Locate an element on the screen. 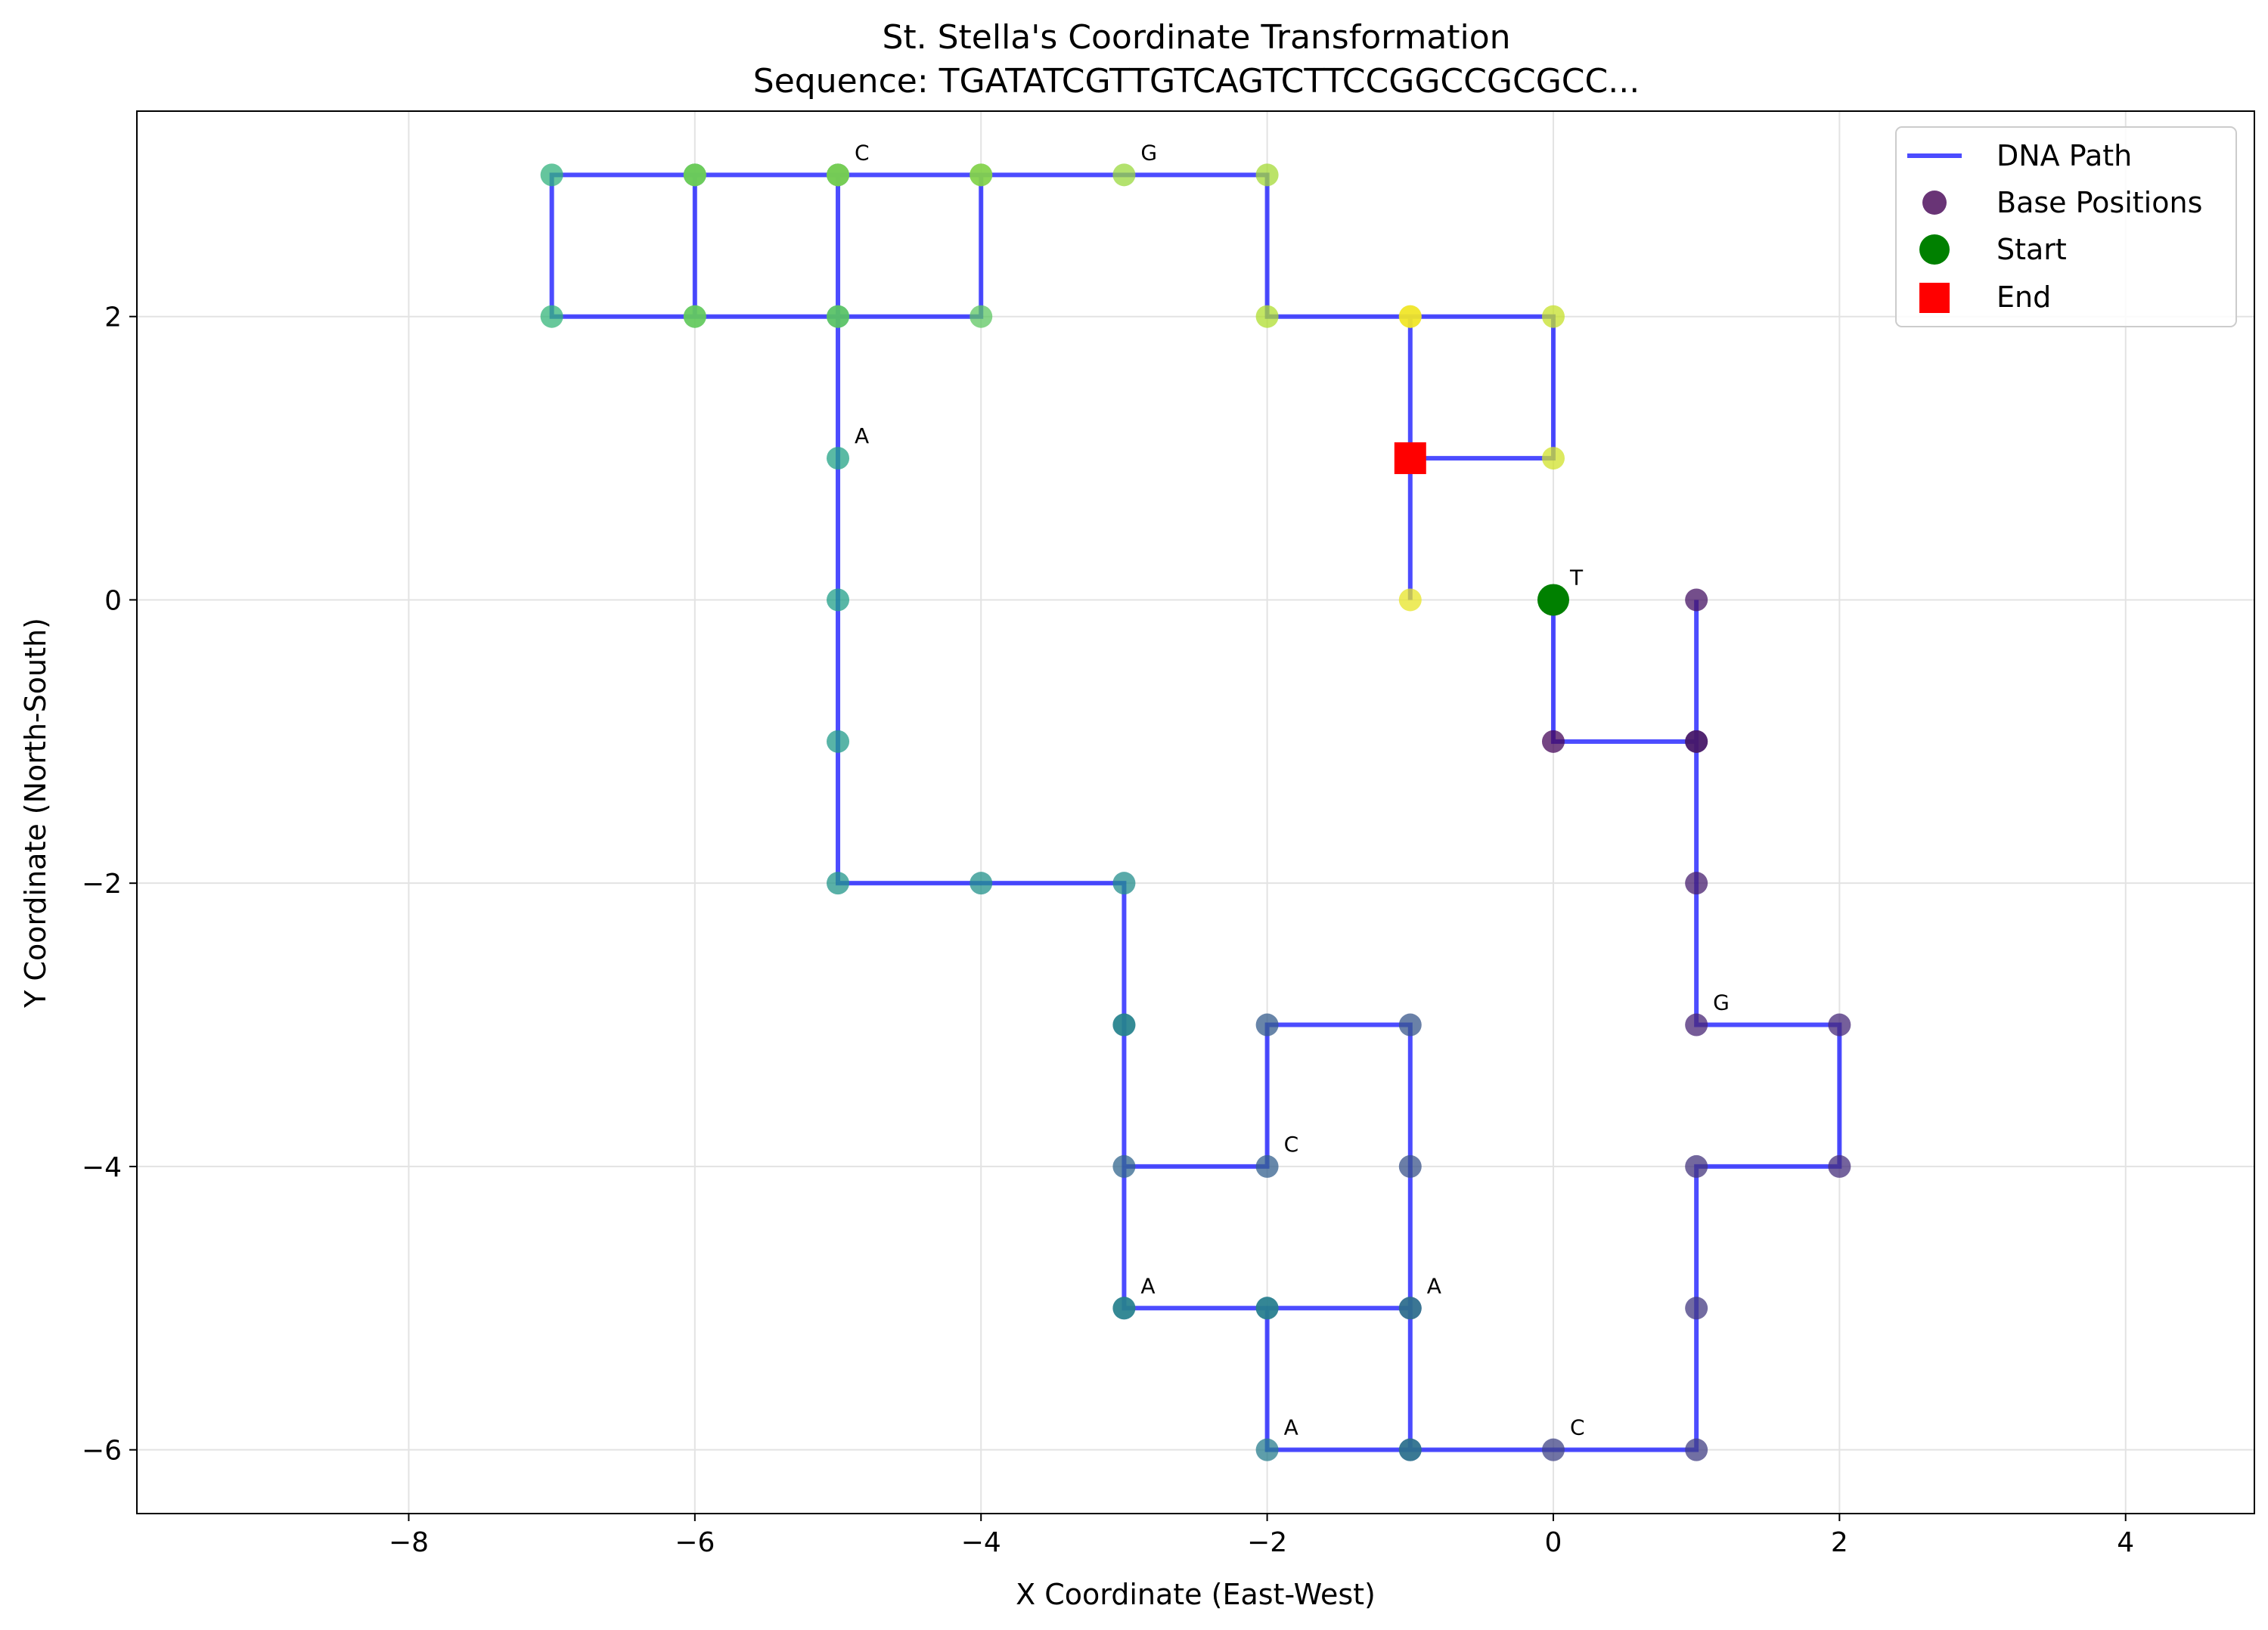 The height and width of the screenshot is (1630, 2268). y-tick-label: −6 is located at coordinates (102, 1451).